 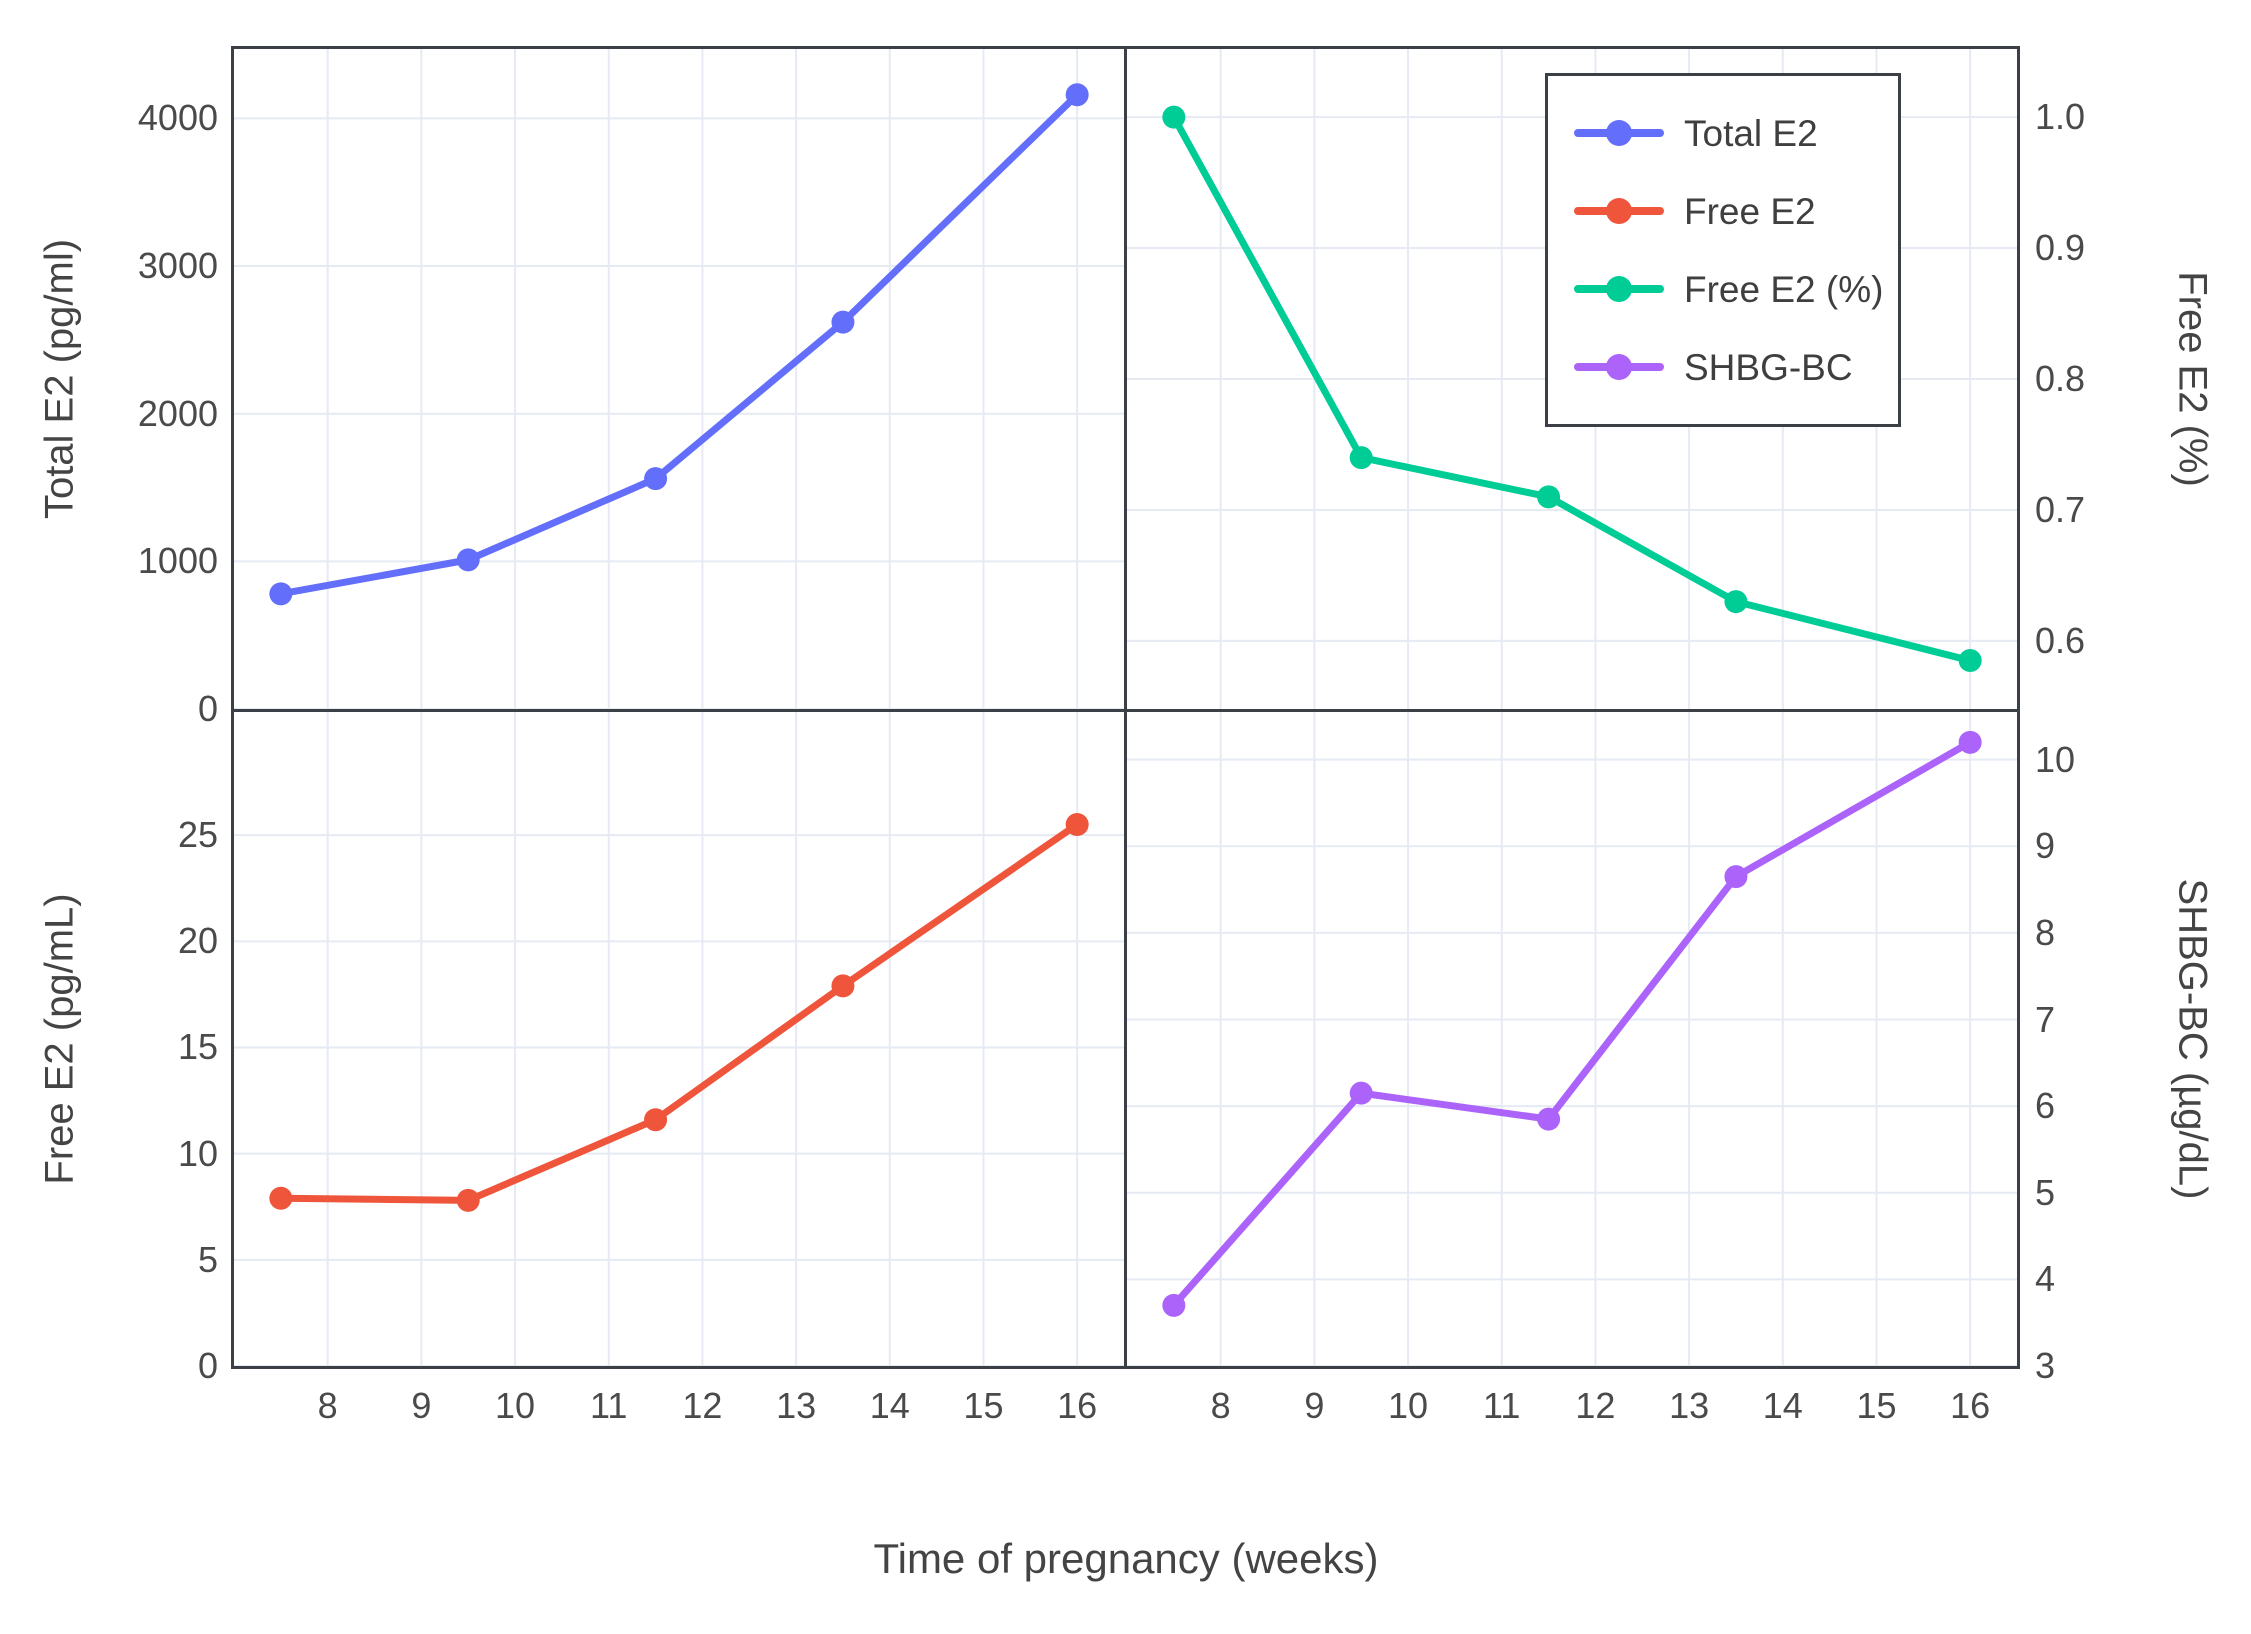 I want to click on y-axis-title-free-e2-pct: Free E2 (%), so click(x=2192, y=379).